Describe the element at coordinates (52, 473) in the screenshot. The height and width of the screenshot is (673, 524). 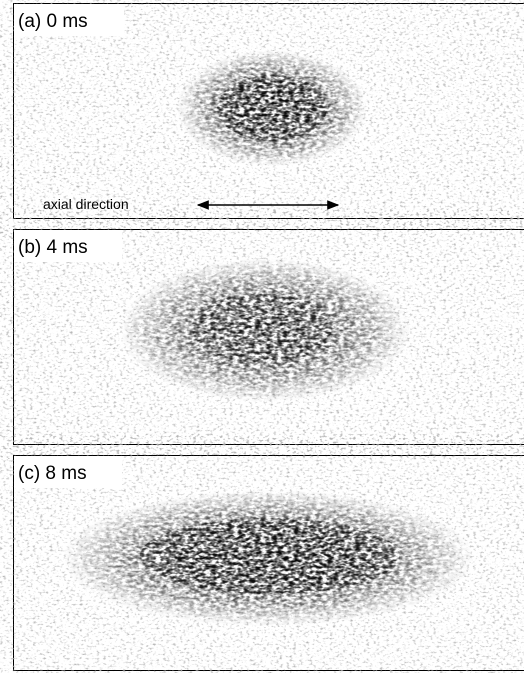
I see `panel-label: (c) 8 ms` at that location.